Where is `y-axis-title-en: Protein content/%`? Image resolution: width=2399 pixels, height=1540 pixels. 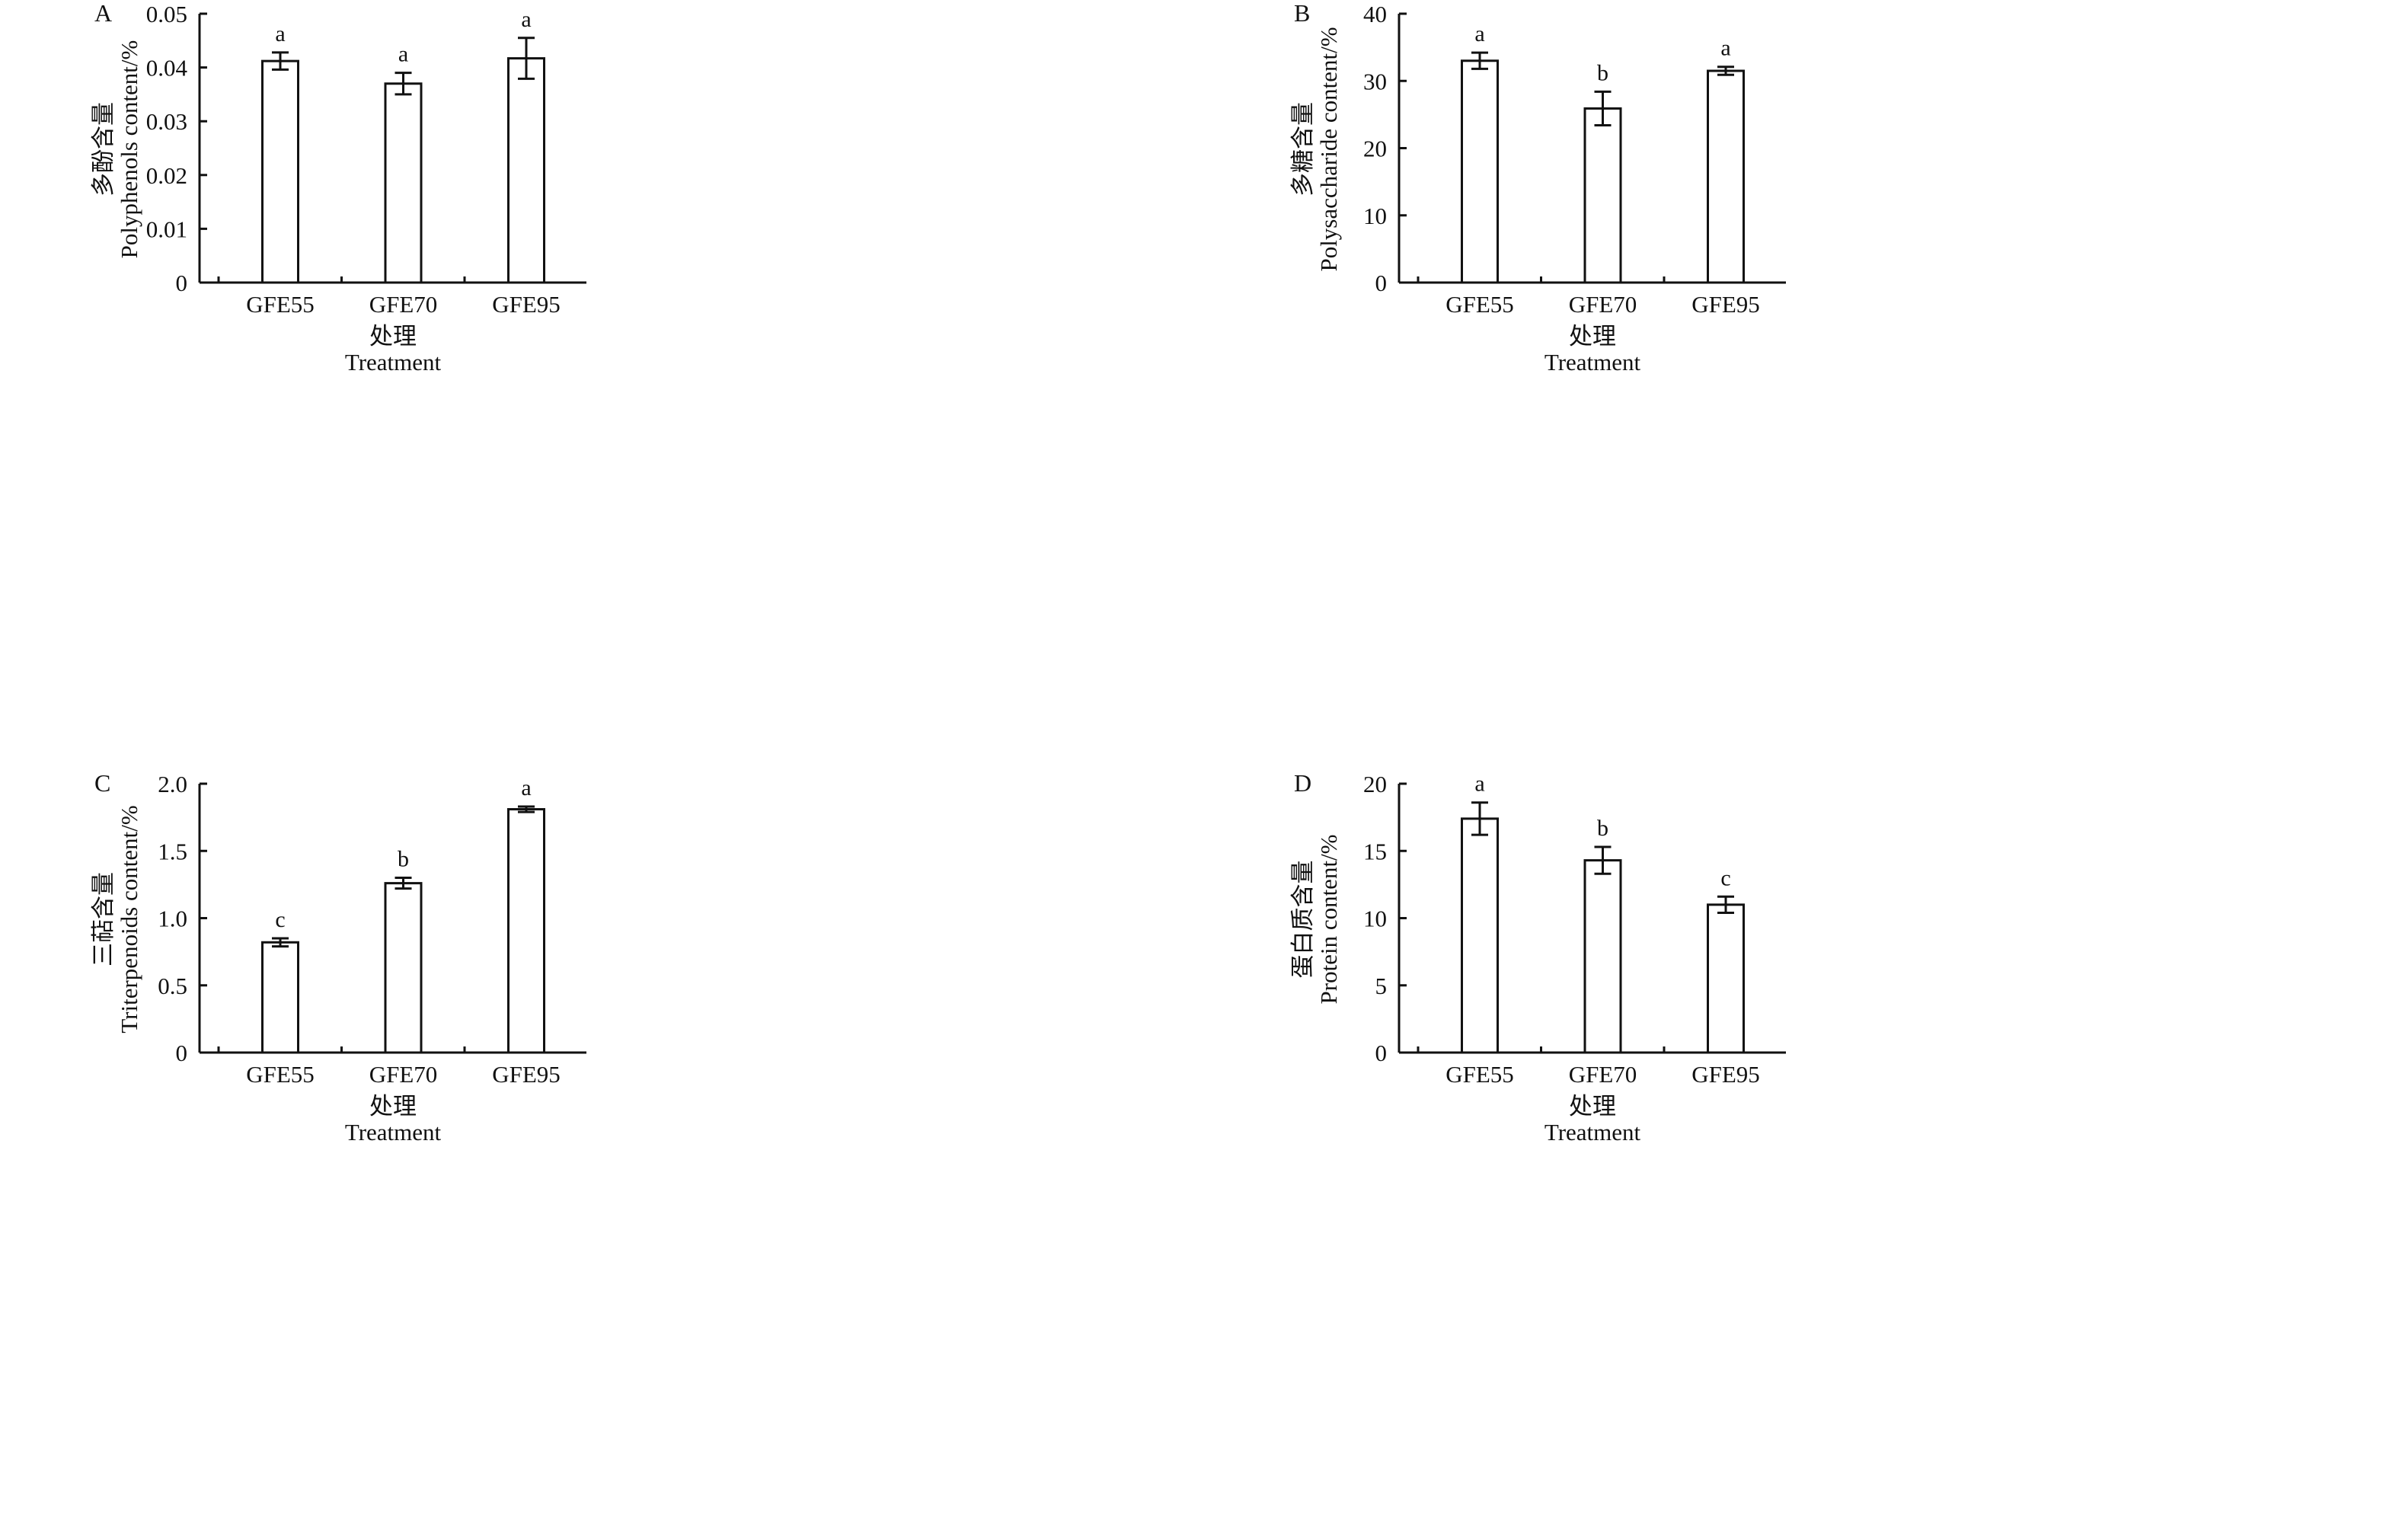
y-axis-title-en: Protein content/% is located at coordinates (1328, 920).